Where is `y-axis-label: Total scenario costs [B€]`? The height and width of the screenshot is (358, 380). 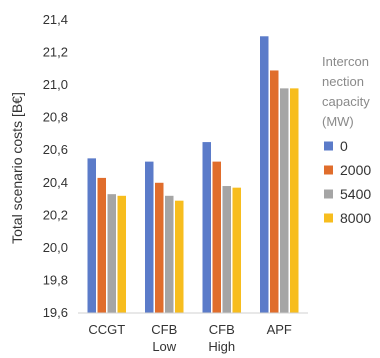
y-axis-label: Total scenario costs [B€] is located at coordinates (17, 168).